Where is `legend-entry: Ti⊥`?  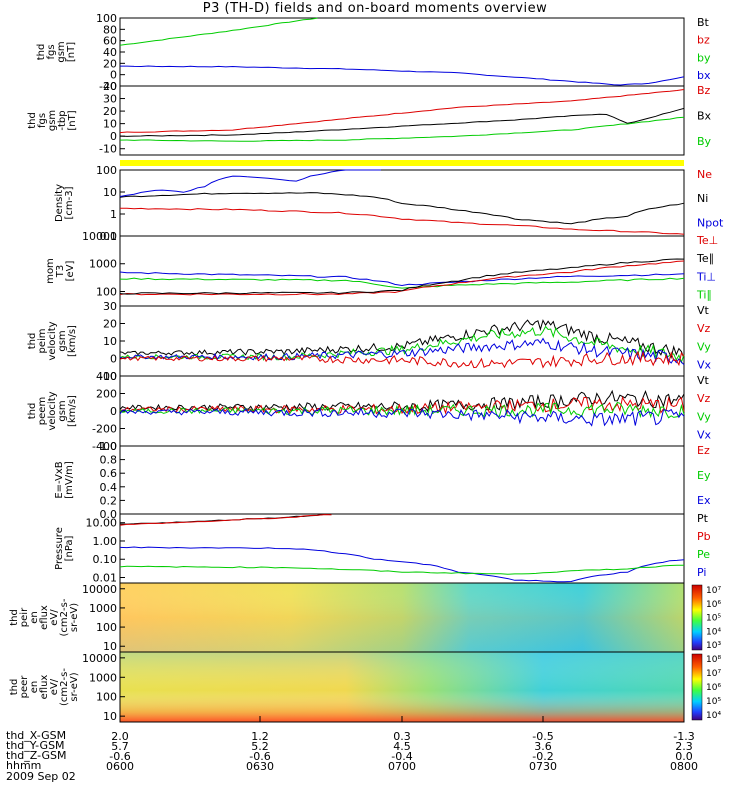
legend-entry: Ti⊥ is located at coordinates (706, 276).